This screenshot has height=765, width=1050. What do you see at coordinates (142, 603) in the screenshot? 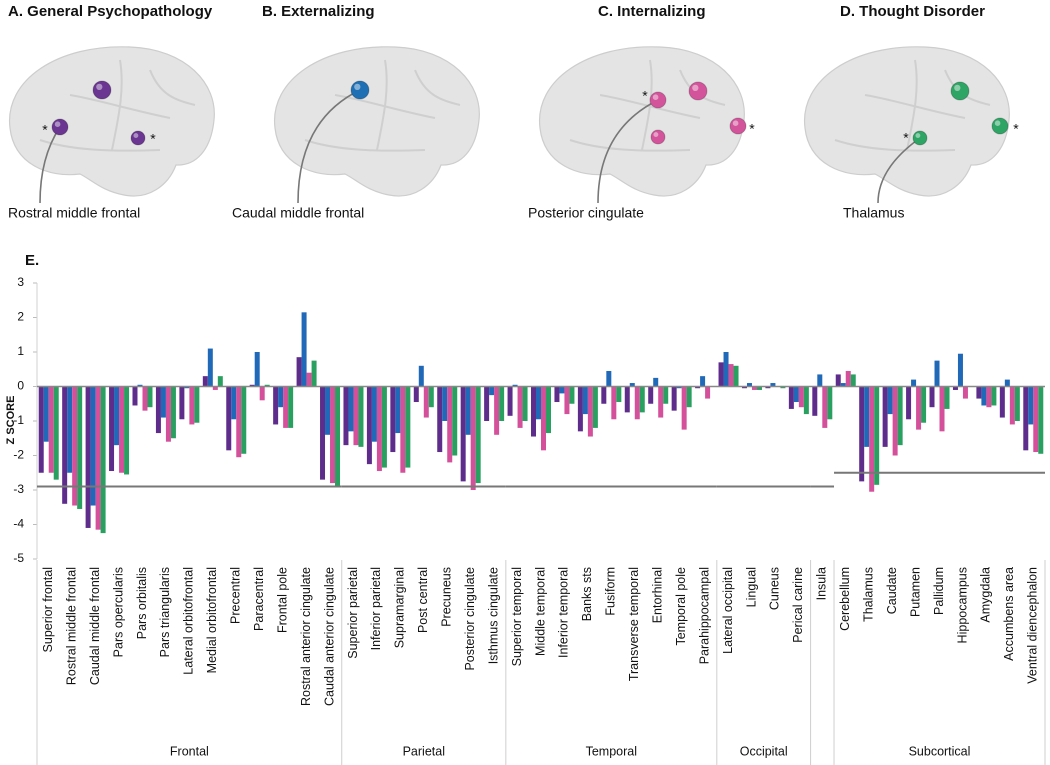
I see `x-tick-label: Pars orbitalis` at bounding box center [142, 603].